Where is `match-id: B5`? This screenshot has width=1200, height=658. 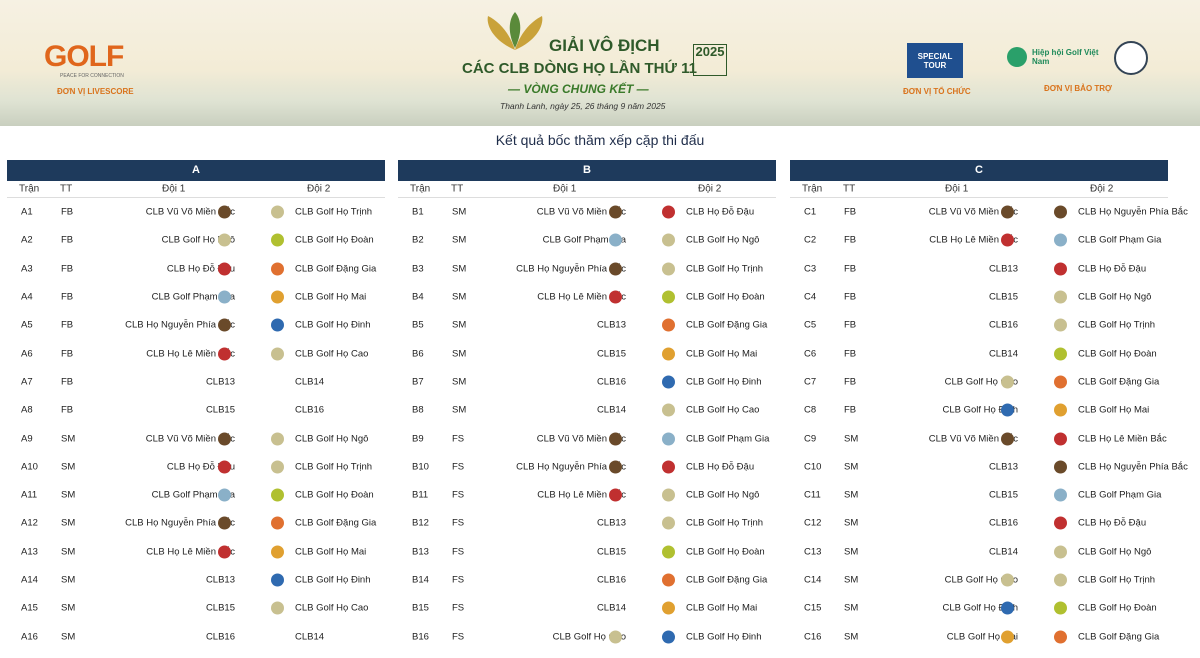
match-id: B5 is located at coordinates (418, 325).